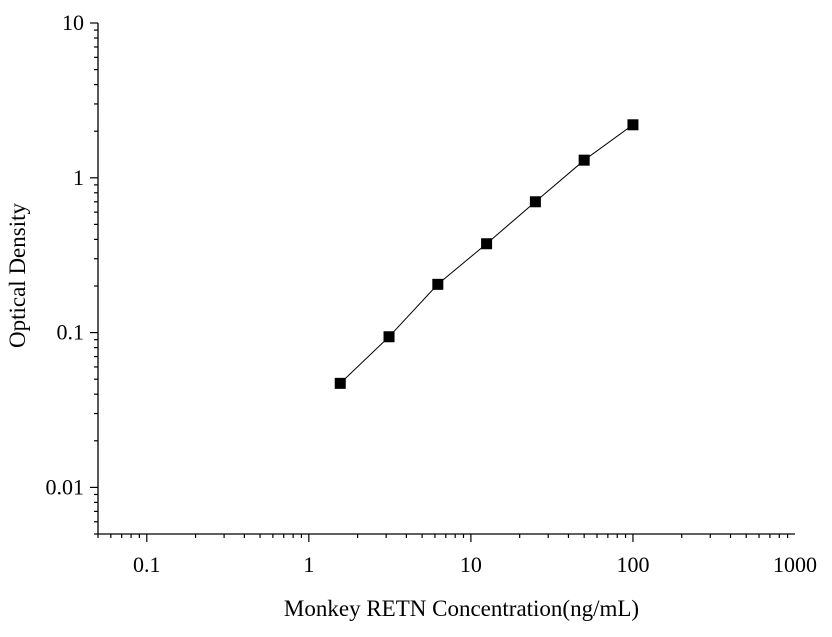 The height and width of the screenshot is (637, 832). What do you see at coordinates (65, 486) in the screenshot?
I see `y-tick-label: 0.01` at bounding box center [65, 486].